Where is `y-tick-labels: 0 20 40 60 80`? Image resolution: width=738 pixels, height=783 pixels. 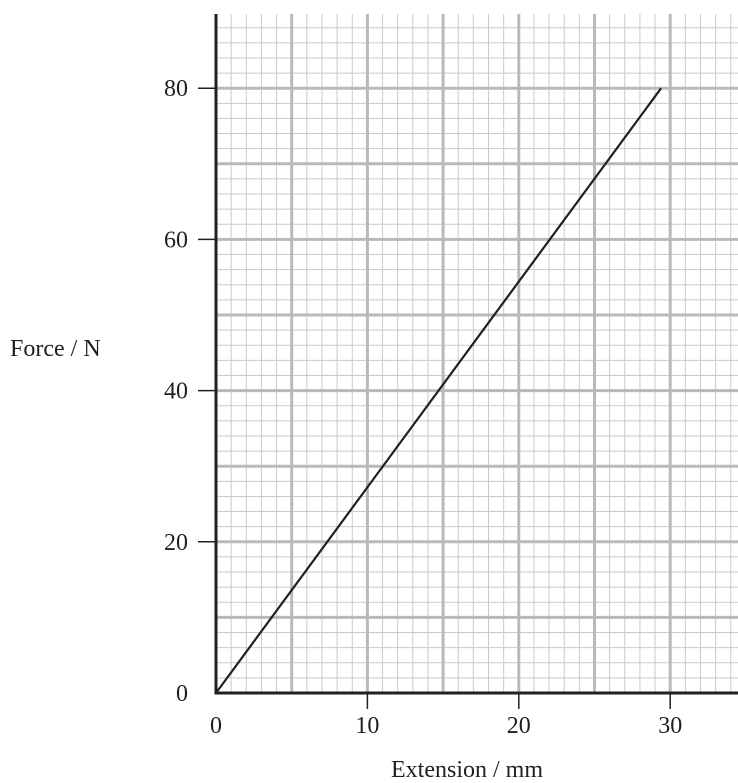
y-tick-labels: 0 20 40 60 80 is located at coordinates (176, 391).